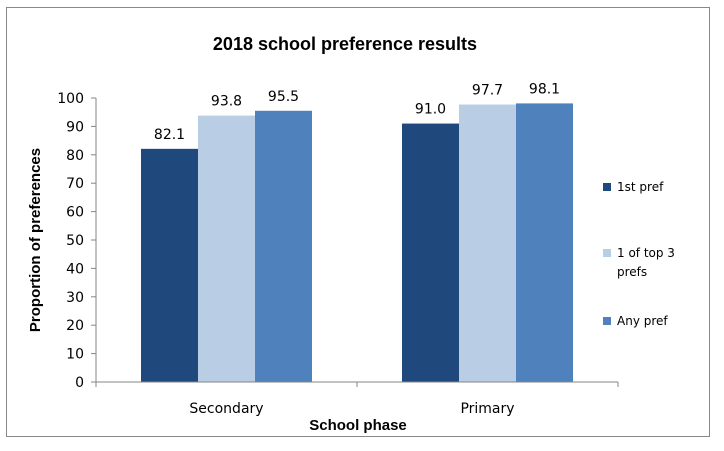 The height and width of the screenshot is (451, 724). What do you see at coordinates (345, 44) in the screenshot?
I see `chart-title: 2018 school preference results` at bounding box center [345, 44].